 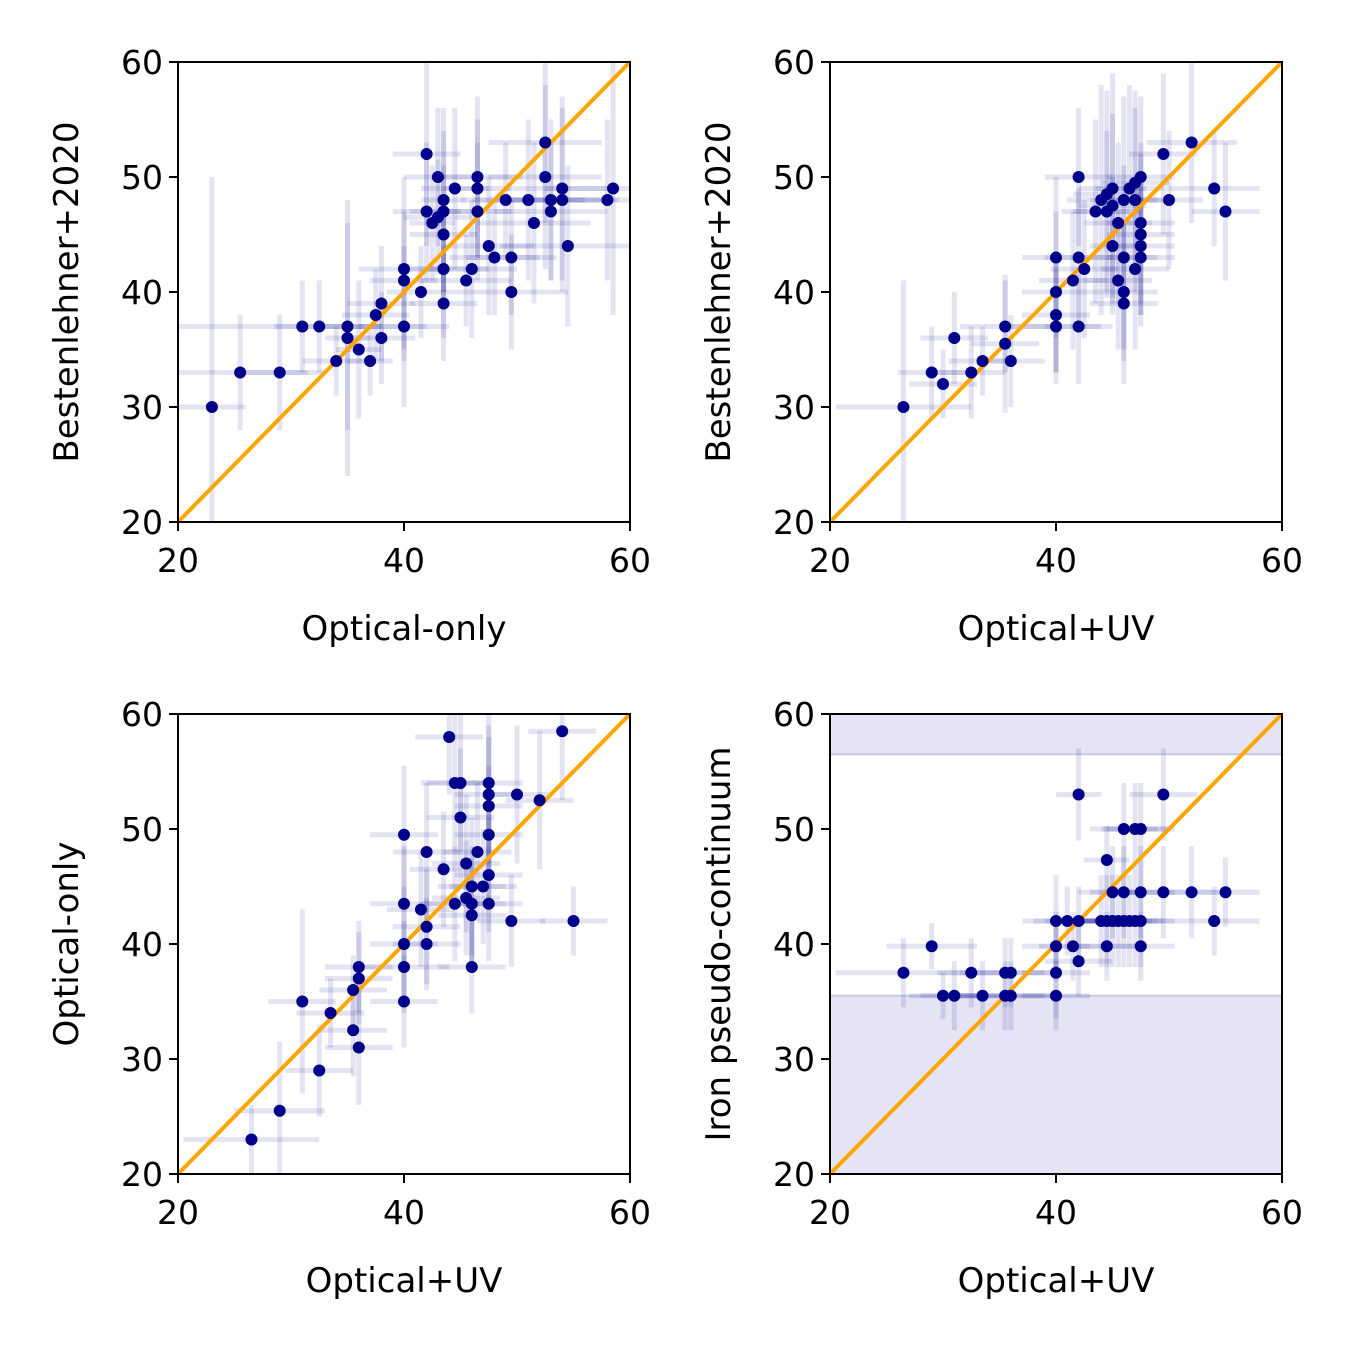 I want to click on shaded-band, so click(x=1056, y=734).